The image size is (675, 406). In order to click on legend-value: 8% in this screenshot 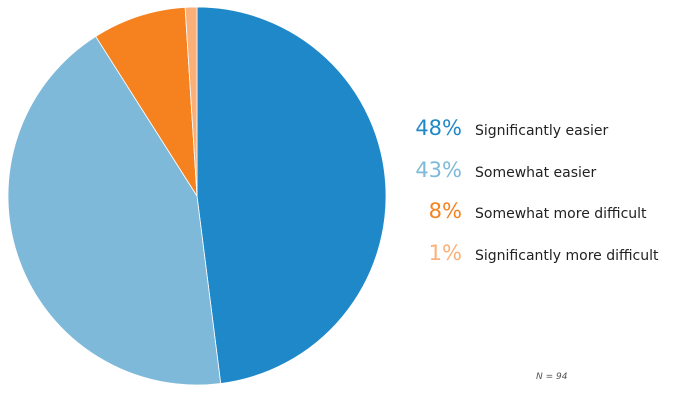, I will do `click(445, 211)`.